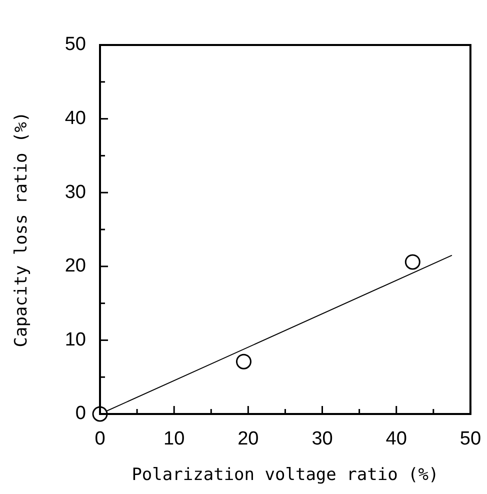  Describe the element at coordinates (75, 119) in the screenshot. I see `y-tick-label: 40` at that location.